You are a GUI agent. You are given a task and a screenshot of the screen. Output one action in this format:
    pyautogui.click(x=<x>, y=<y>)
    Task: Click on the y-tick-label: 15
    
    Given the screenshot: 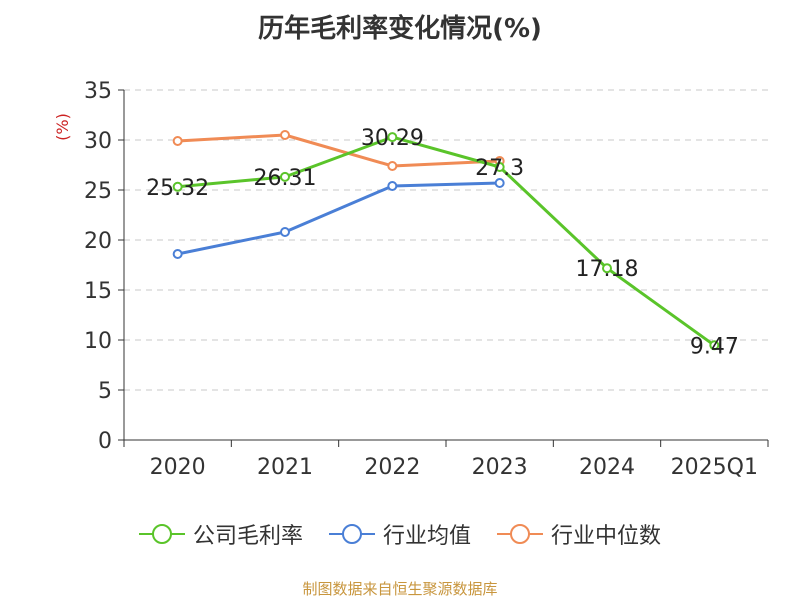 What is the action you would take?
    pyautogui.click(x=98, y=291)
    